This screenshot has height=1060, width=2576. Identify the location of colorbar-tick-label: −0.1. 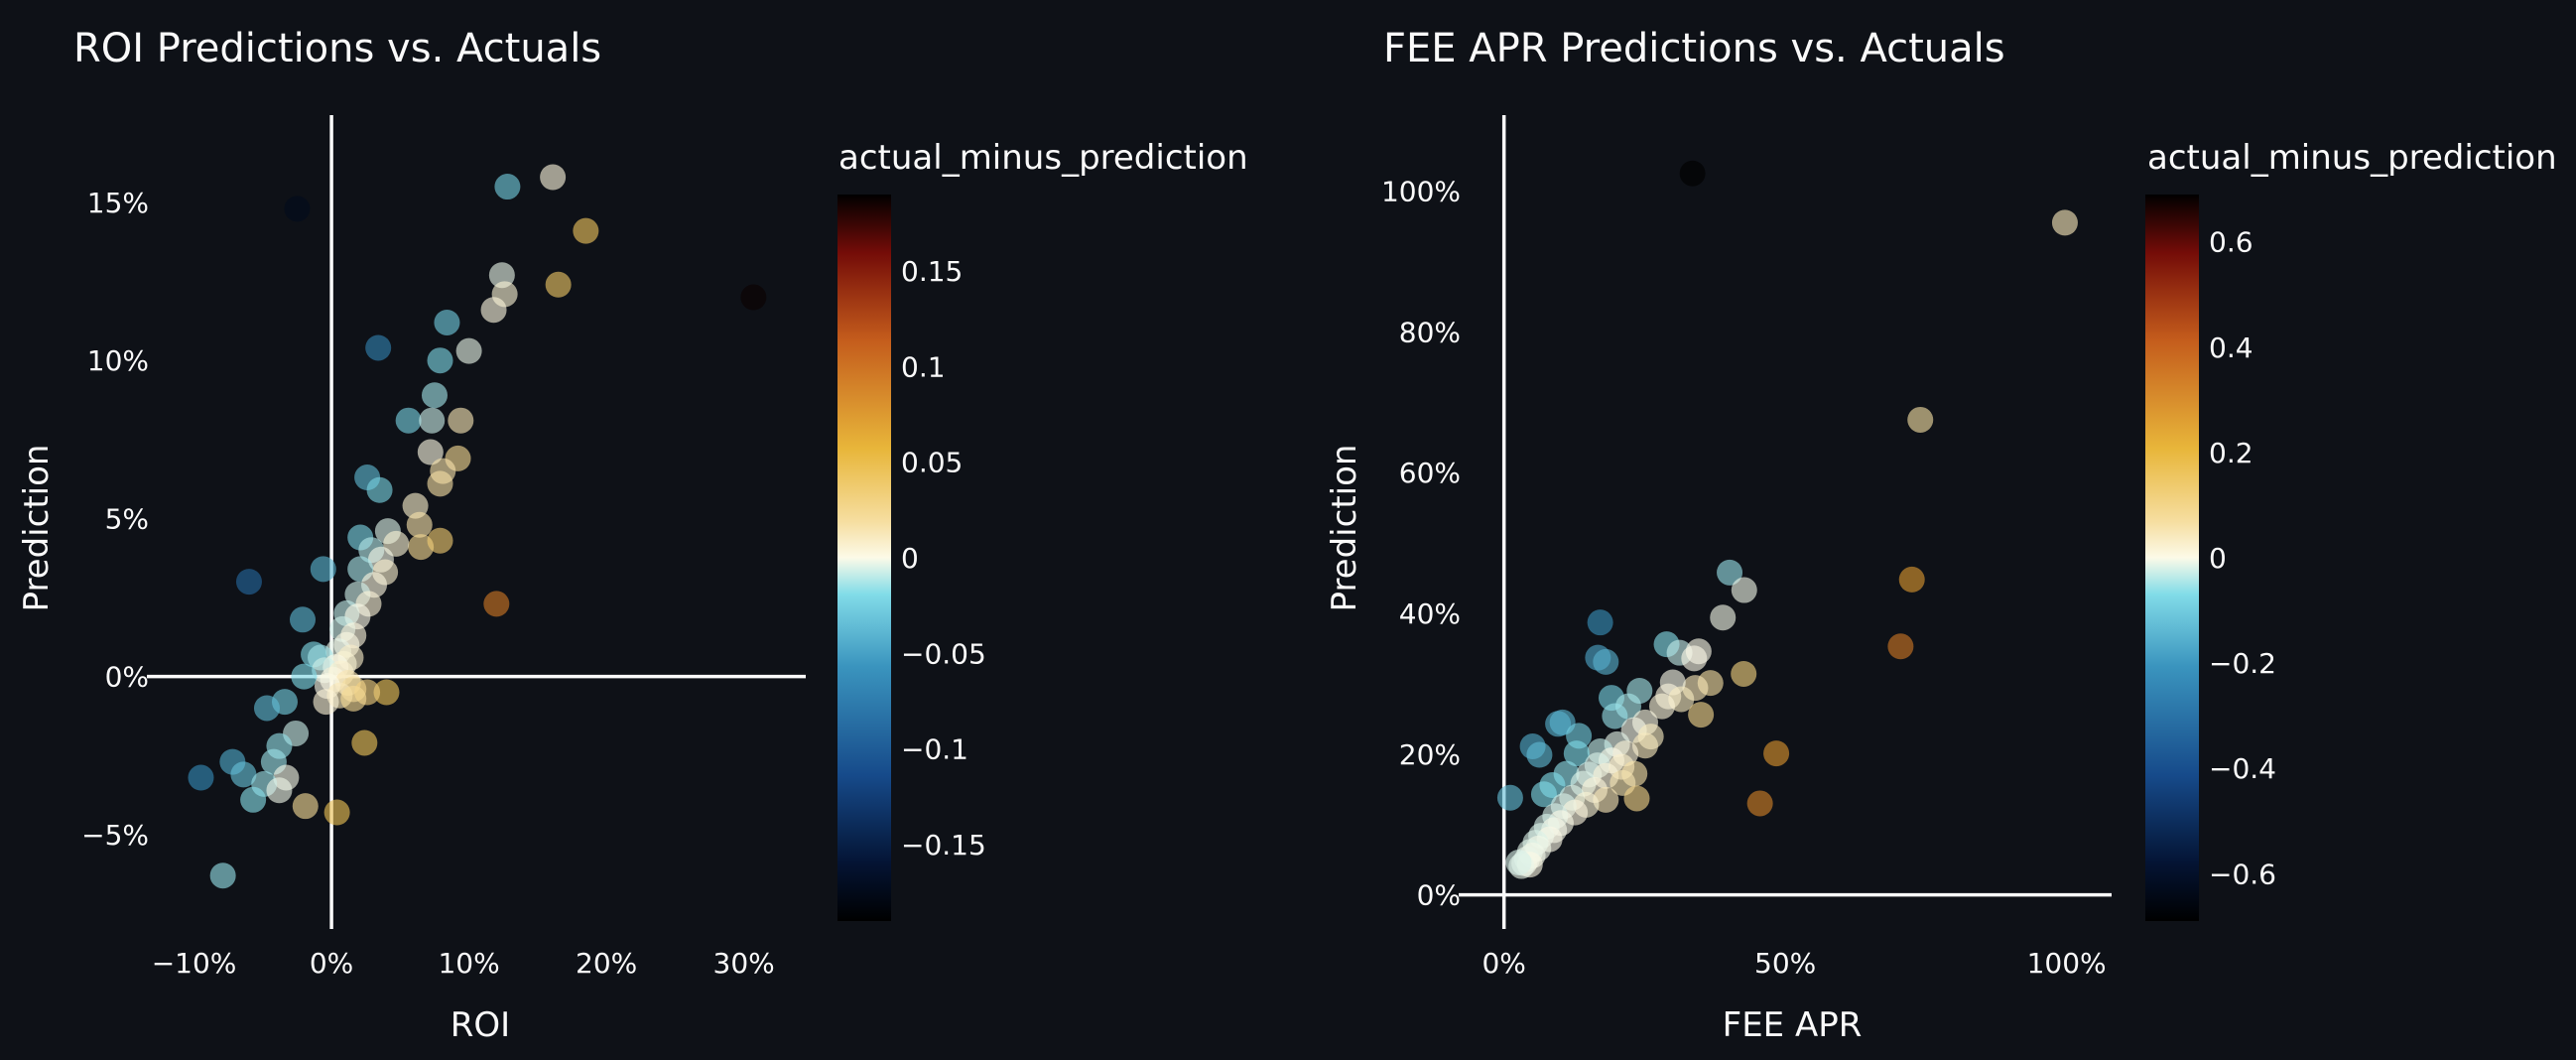
(935, 749).